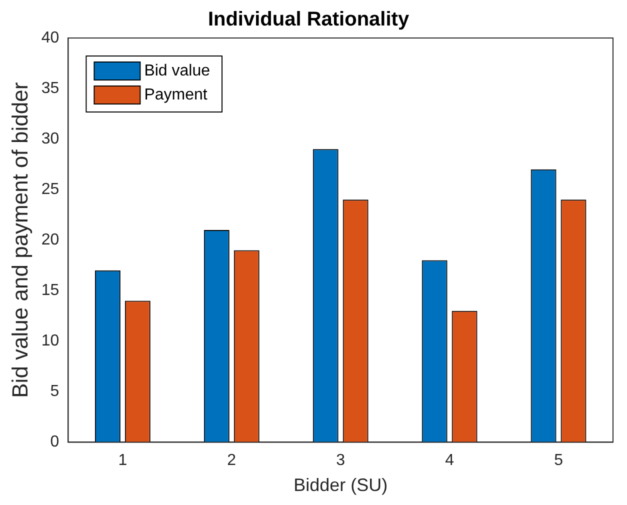 The image size is (627, 505). What do you see at coordinates (123, 461) in the screenshot?
I see `x-tick-label: 1` at bounding box center [123, 461].